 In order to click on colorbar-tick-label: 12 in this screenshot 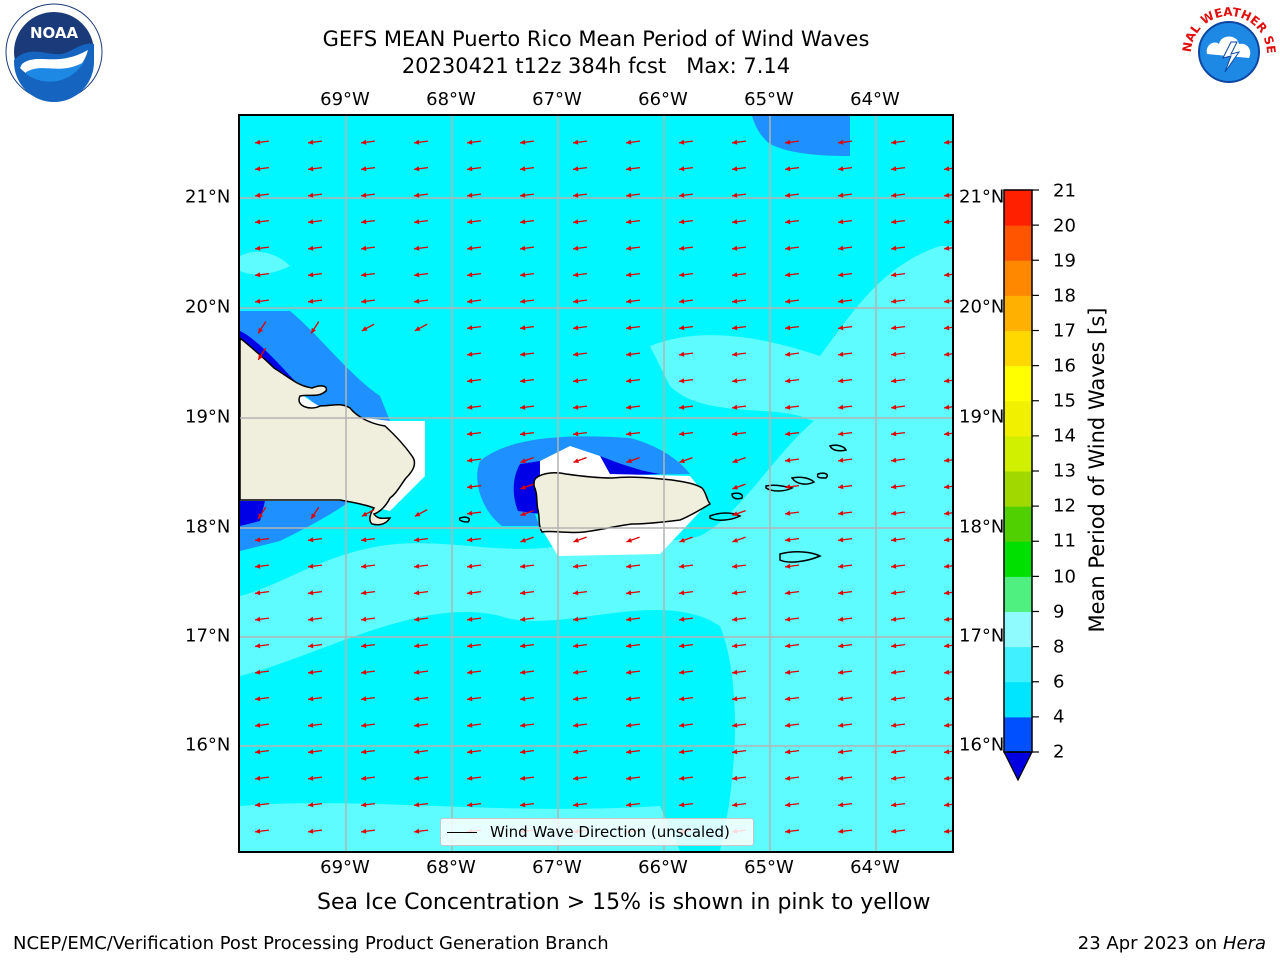, I will do `click(1064, 506)`.